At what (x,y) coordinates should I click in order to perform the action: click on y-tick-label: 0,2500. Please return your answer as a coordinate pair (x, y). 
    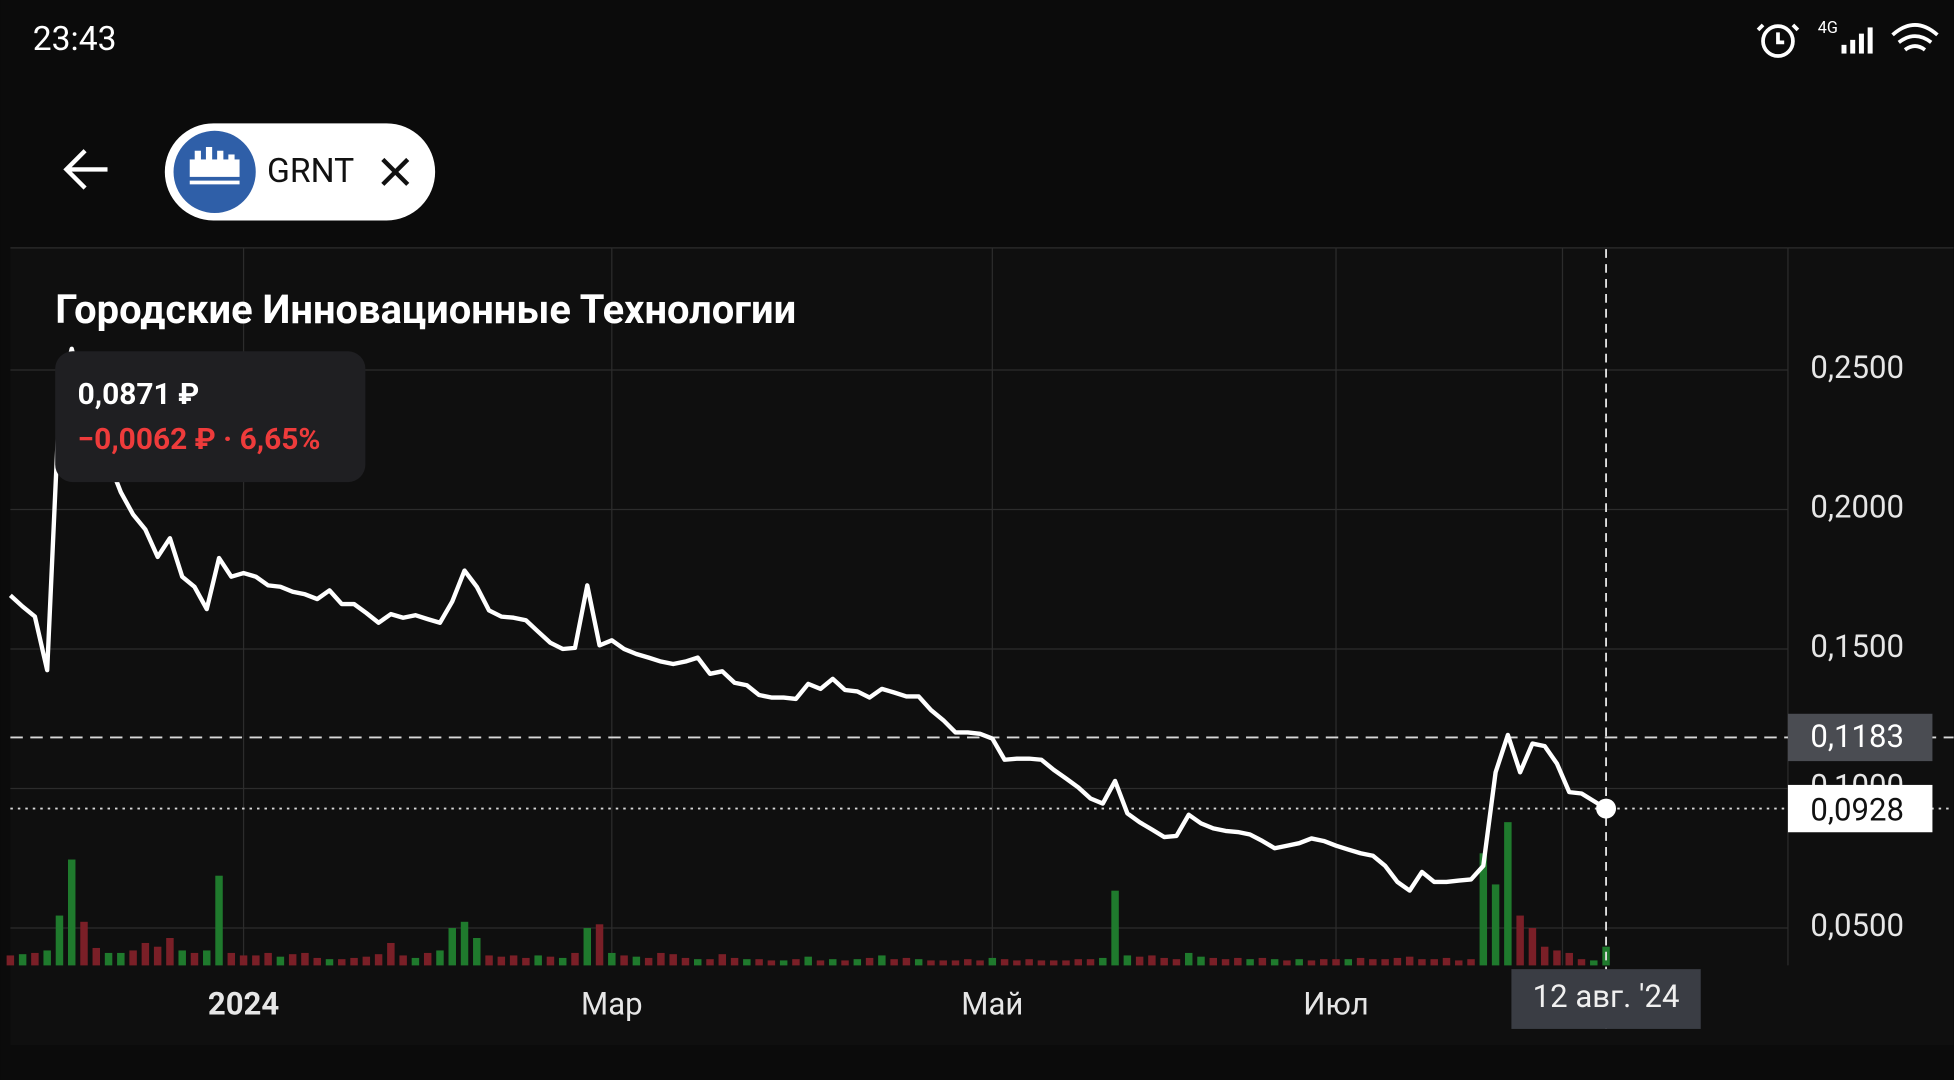
    Looking at the image, I should click on (1857, 367).